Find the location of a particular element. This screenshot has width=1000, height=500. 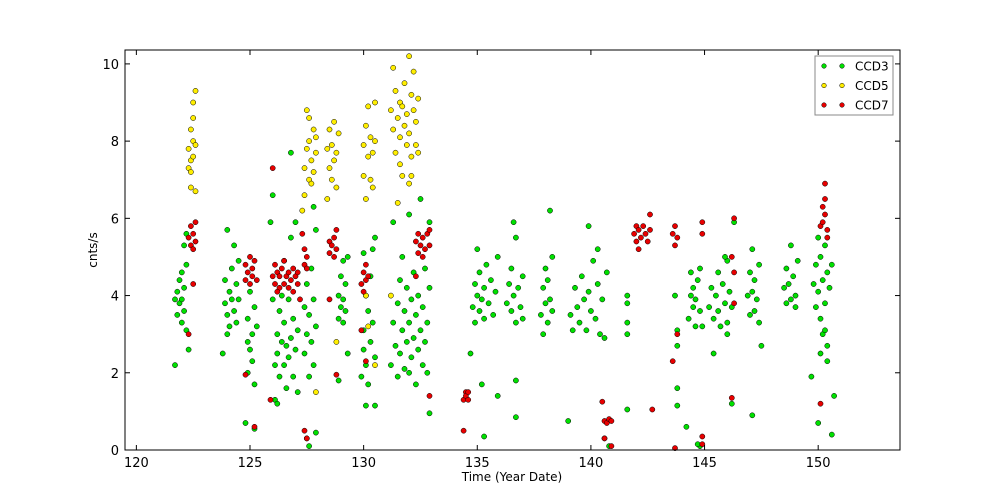

y-tick-label: 8 is located at coordinates (115, 142).